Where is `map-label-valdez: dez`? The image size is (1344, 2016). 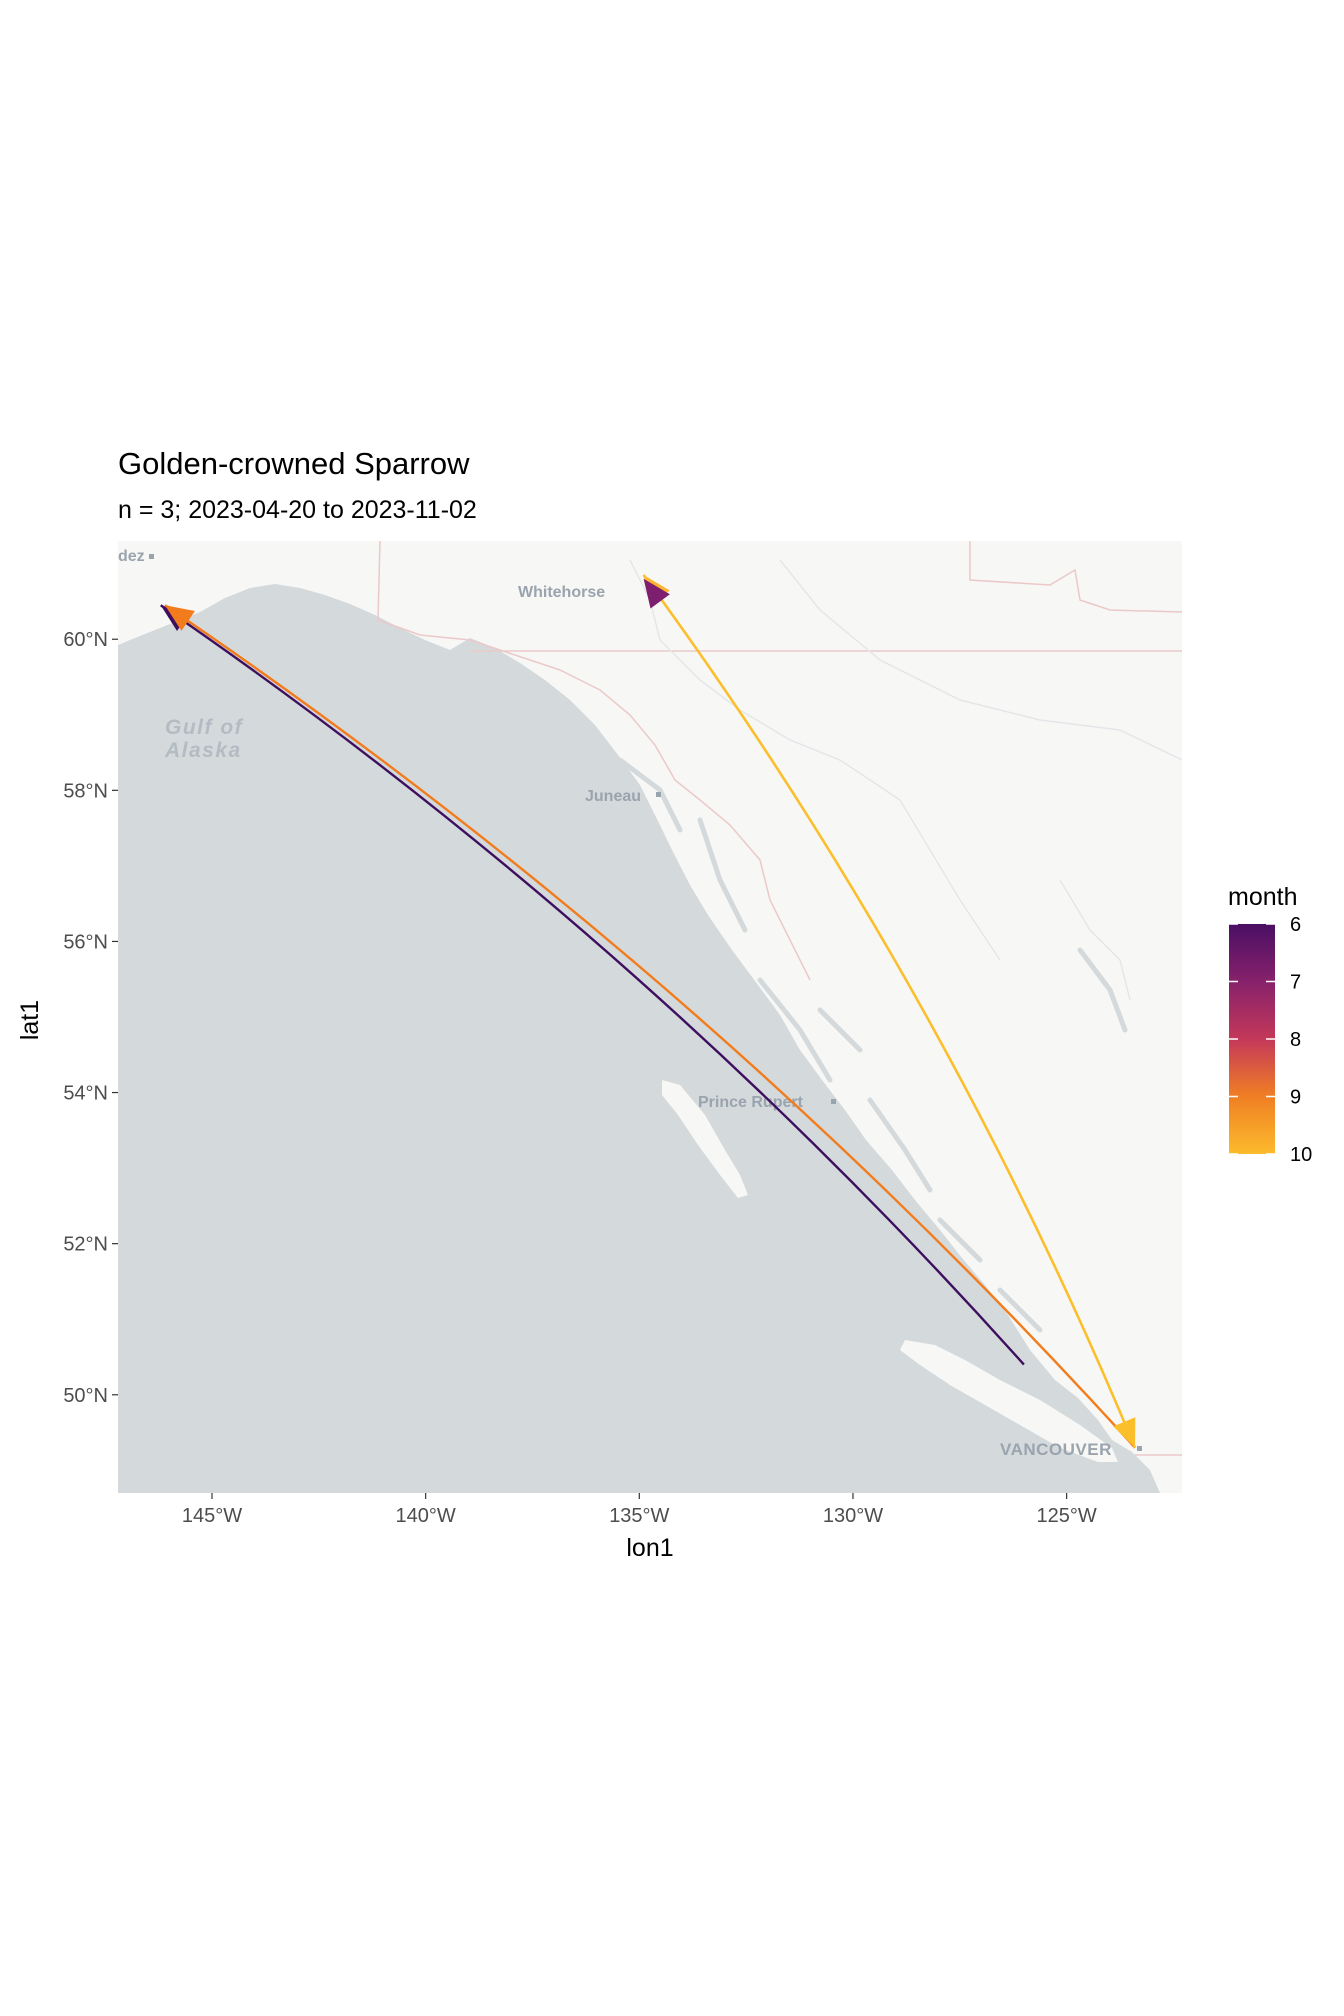 map-label-valdez: dez is located at coordinates (131, 556).